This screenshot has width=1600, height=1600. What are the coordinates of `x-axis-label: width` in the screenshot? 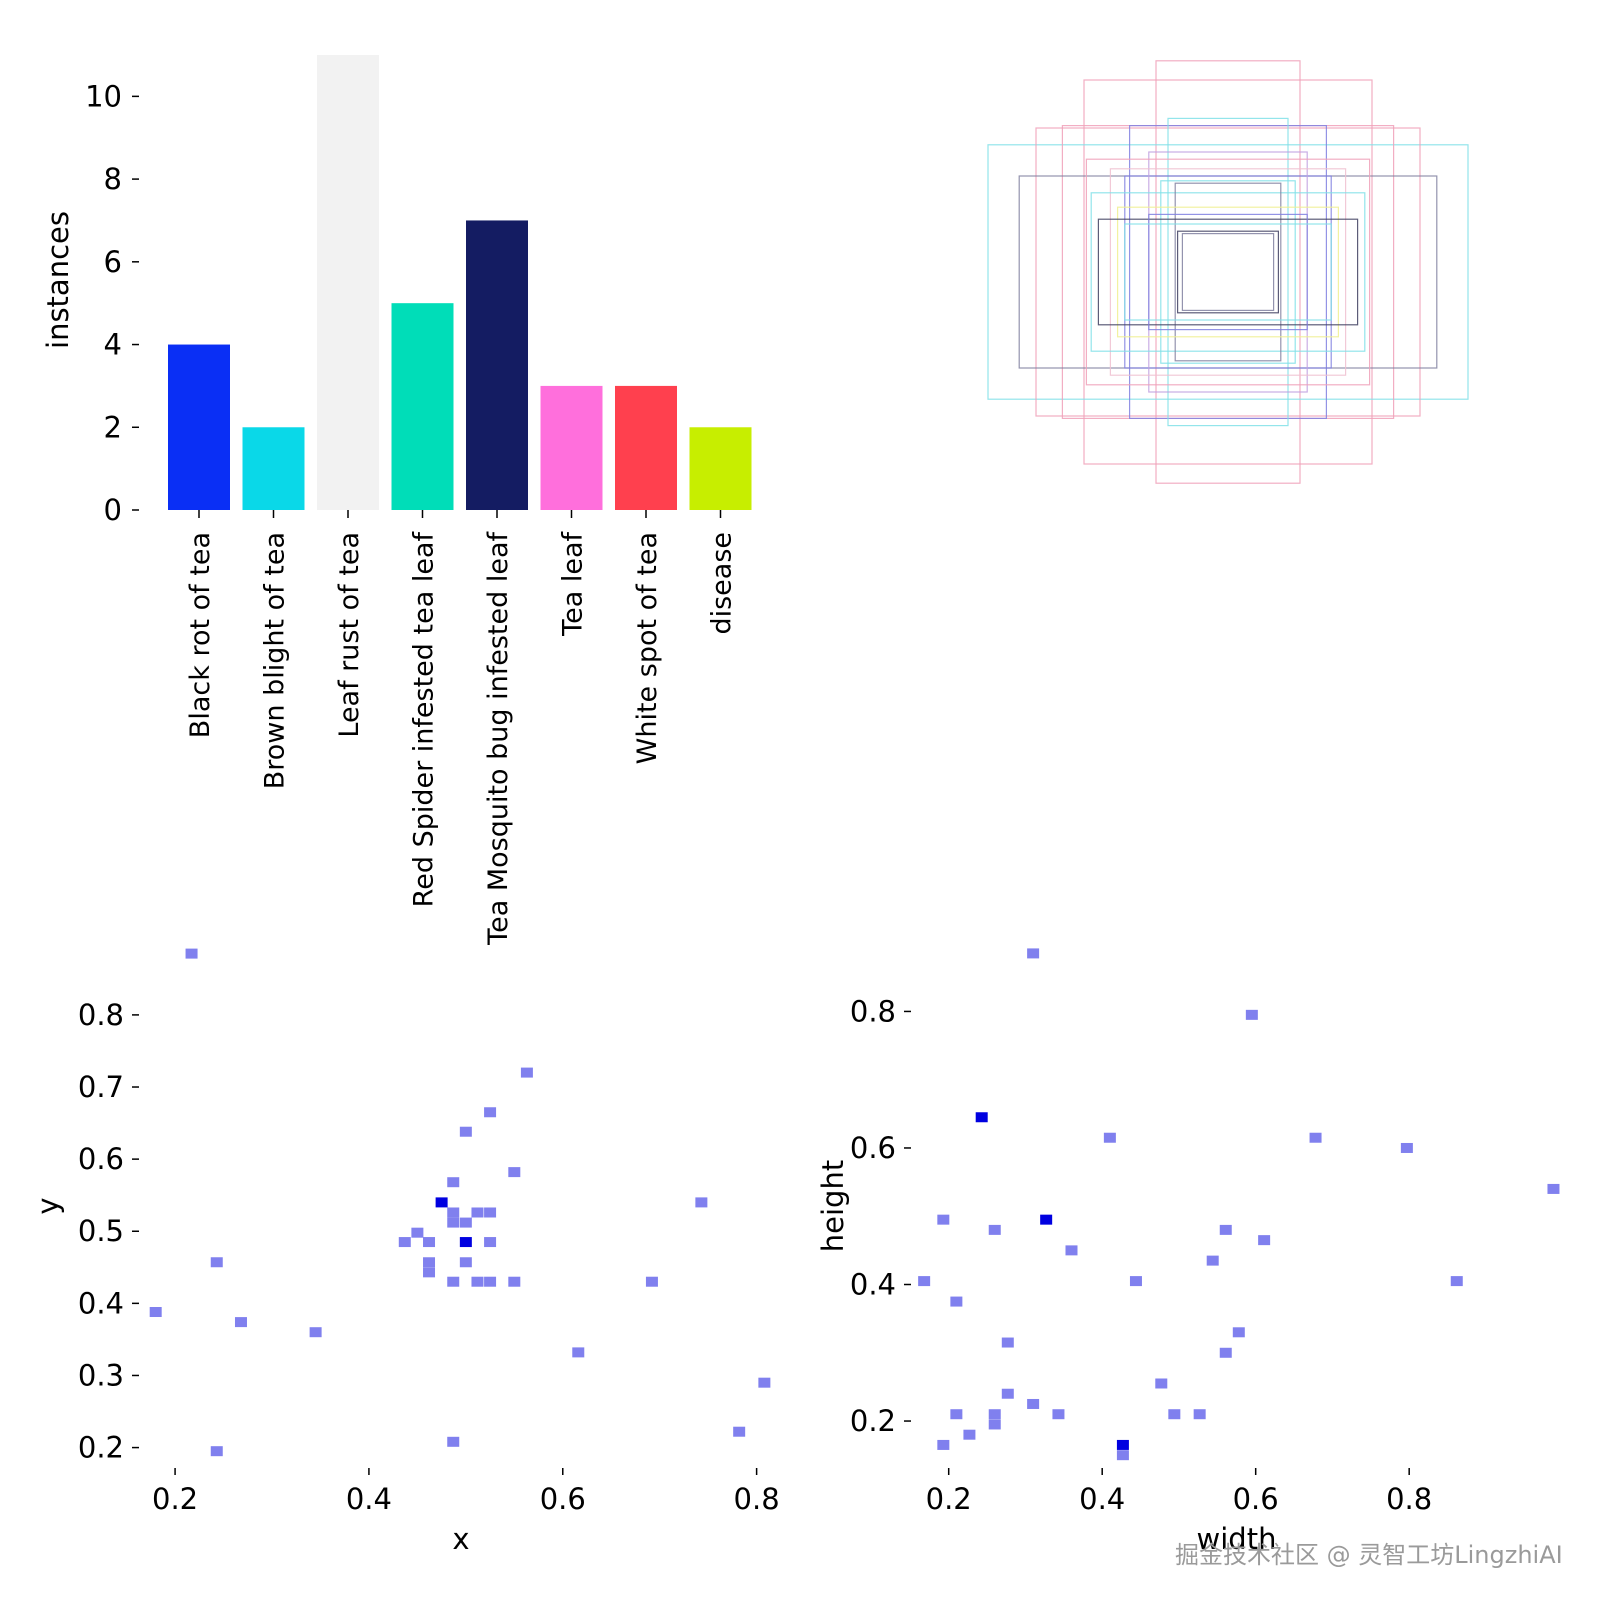 It's located at (1237, 1539).